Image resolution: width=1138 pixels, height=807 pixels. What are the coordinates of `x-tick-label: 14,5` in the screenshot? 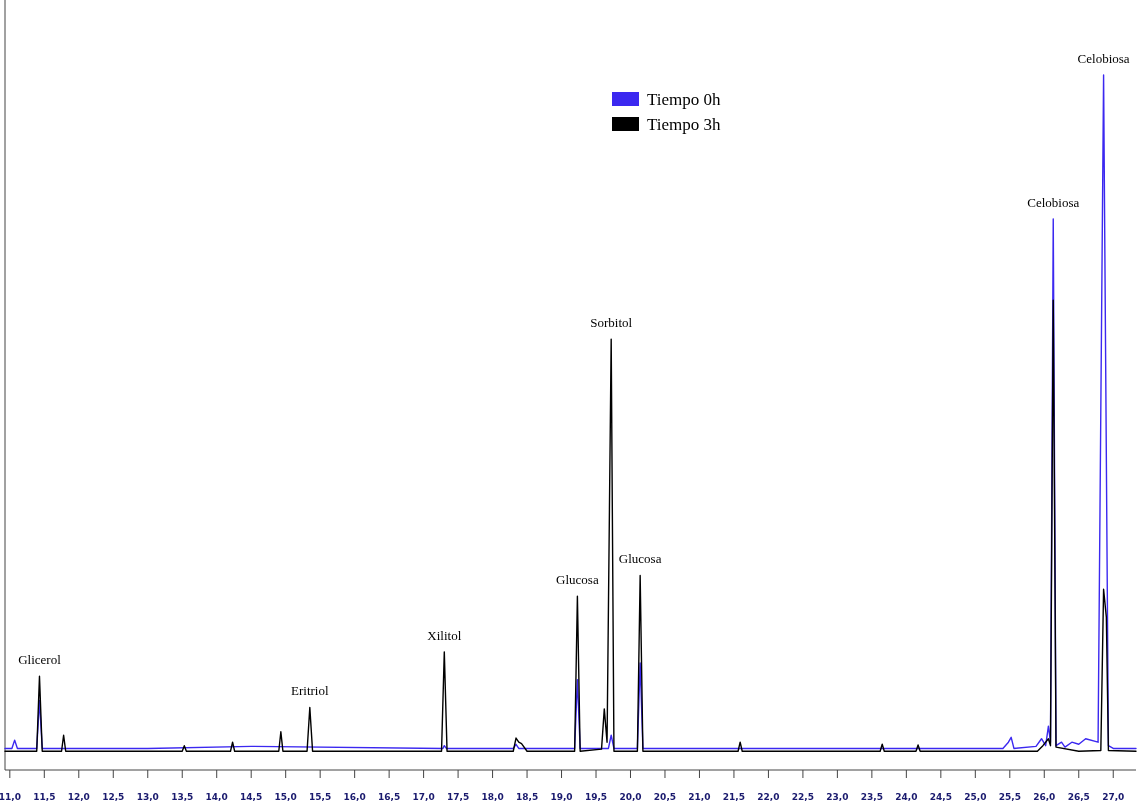 It's located at (251, 797).